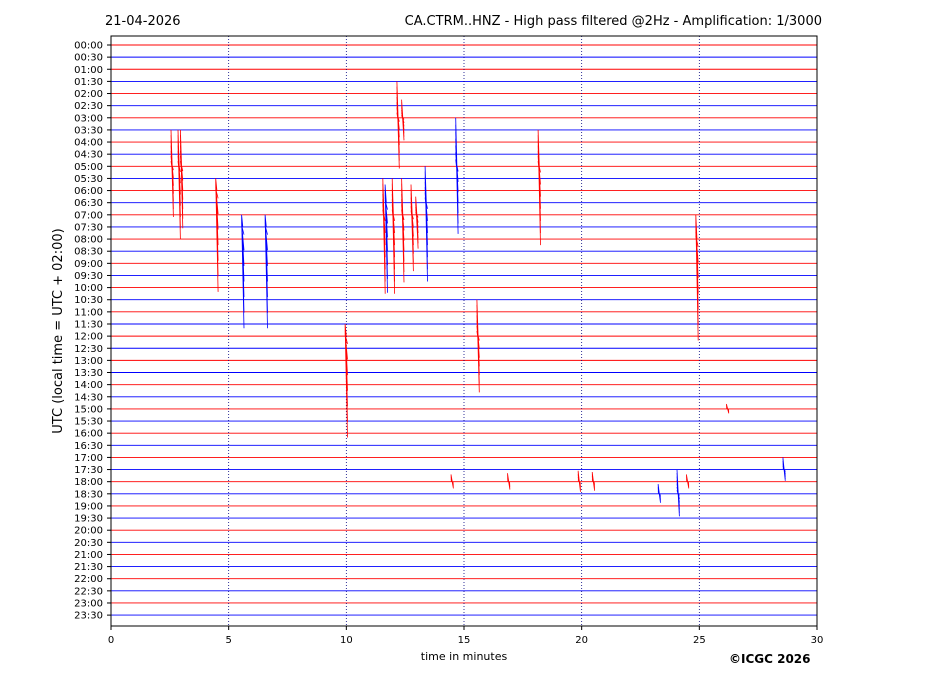 The width and height of the screenshot is (927, 696). Describe the element at coordinates (88, 567) in the screenshot. I see `row-label: 21:30` at that location.